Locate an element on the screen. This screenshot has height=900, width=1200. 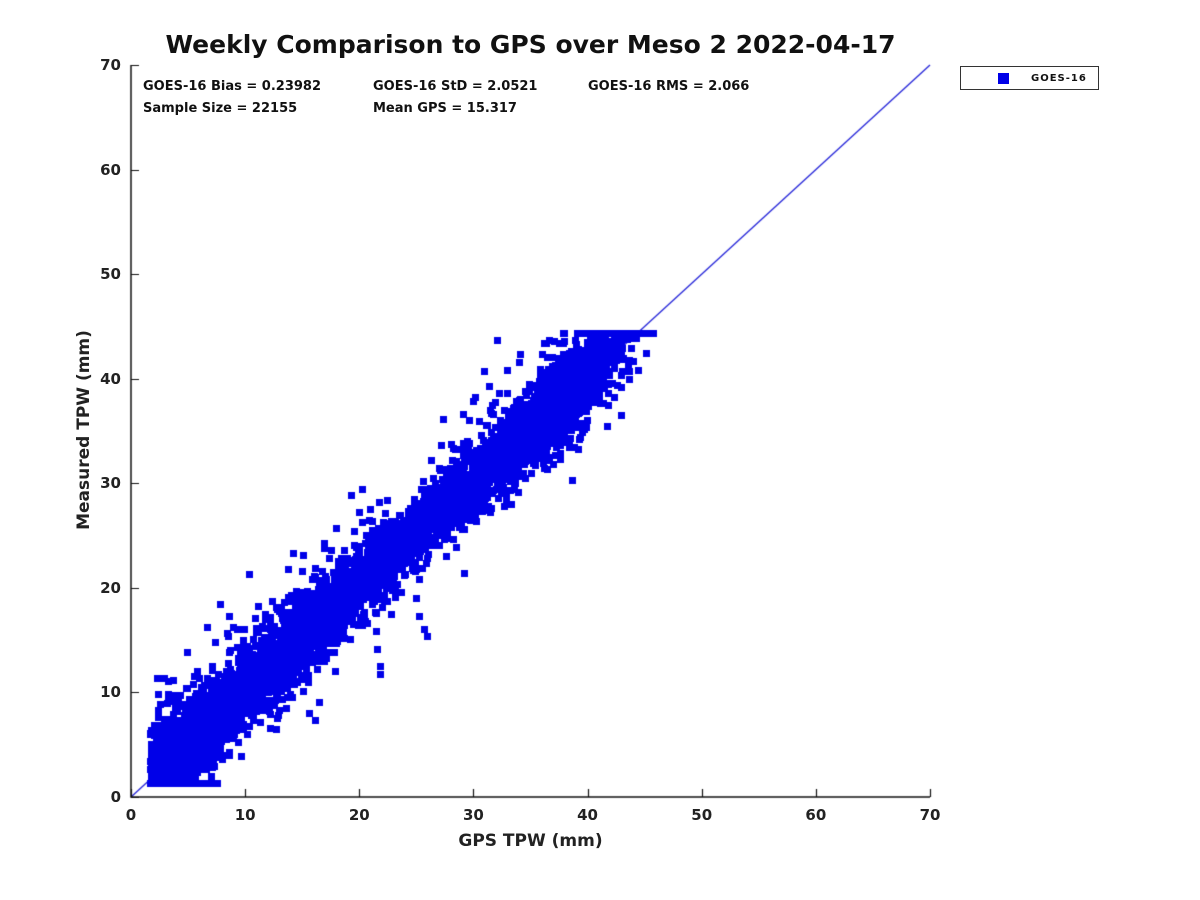
stat-bias: GOES-16 Bias = 0.23982 is located at coordinates (232, 86).